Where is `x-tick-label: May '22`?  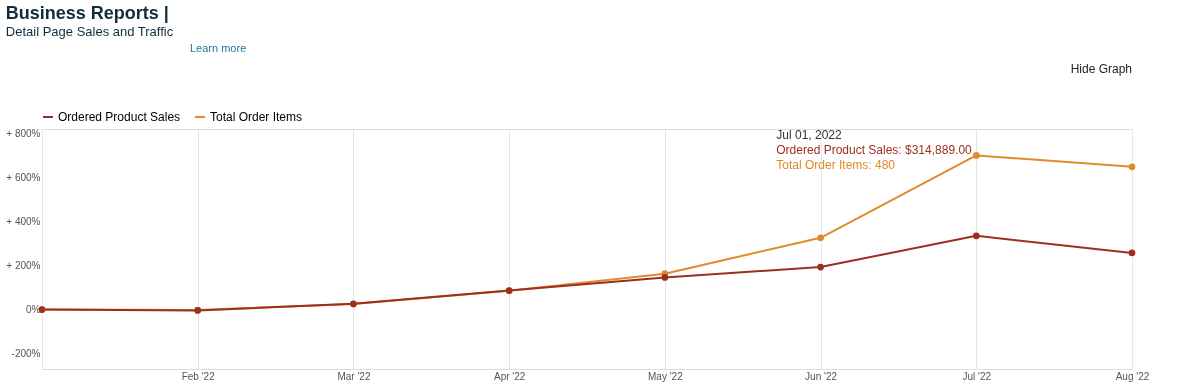
x-tick-label: May '22 is located at coordinates (666, 376).